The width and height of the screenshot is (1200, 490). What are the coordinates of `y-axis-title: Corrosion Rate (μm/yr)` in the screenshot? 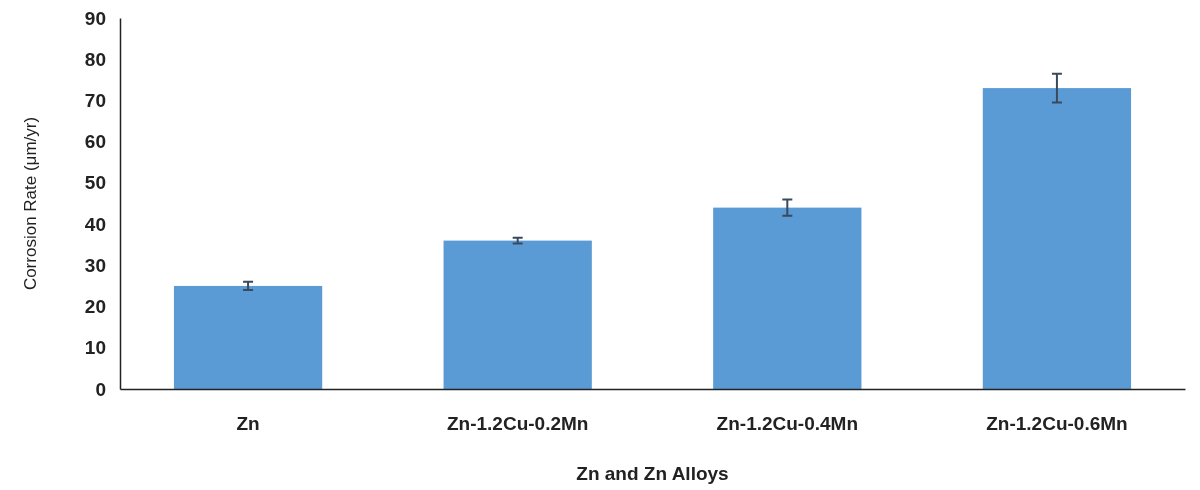 It's located at (30, 203).